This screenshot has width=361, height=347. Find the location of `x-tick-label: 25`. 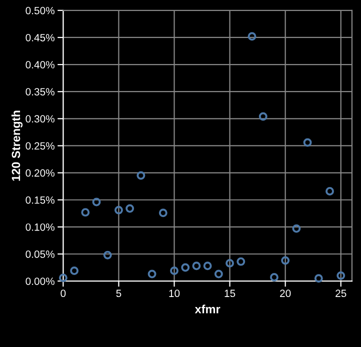

x-tick-label: 25 is located at coordinates (341, 294).